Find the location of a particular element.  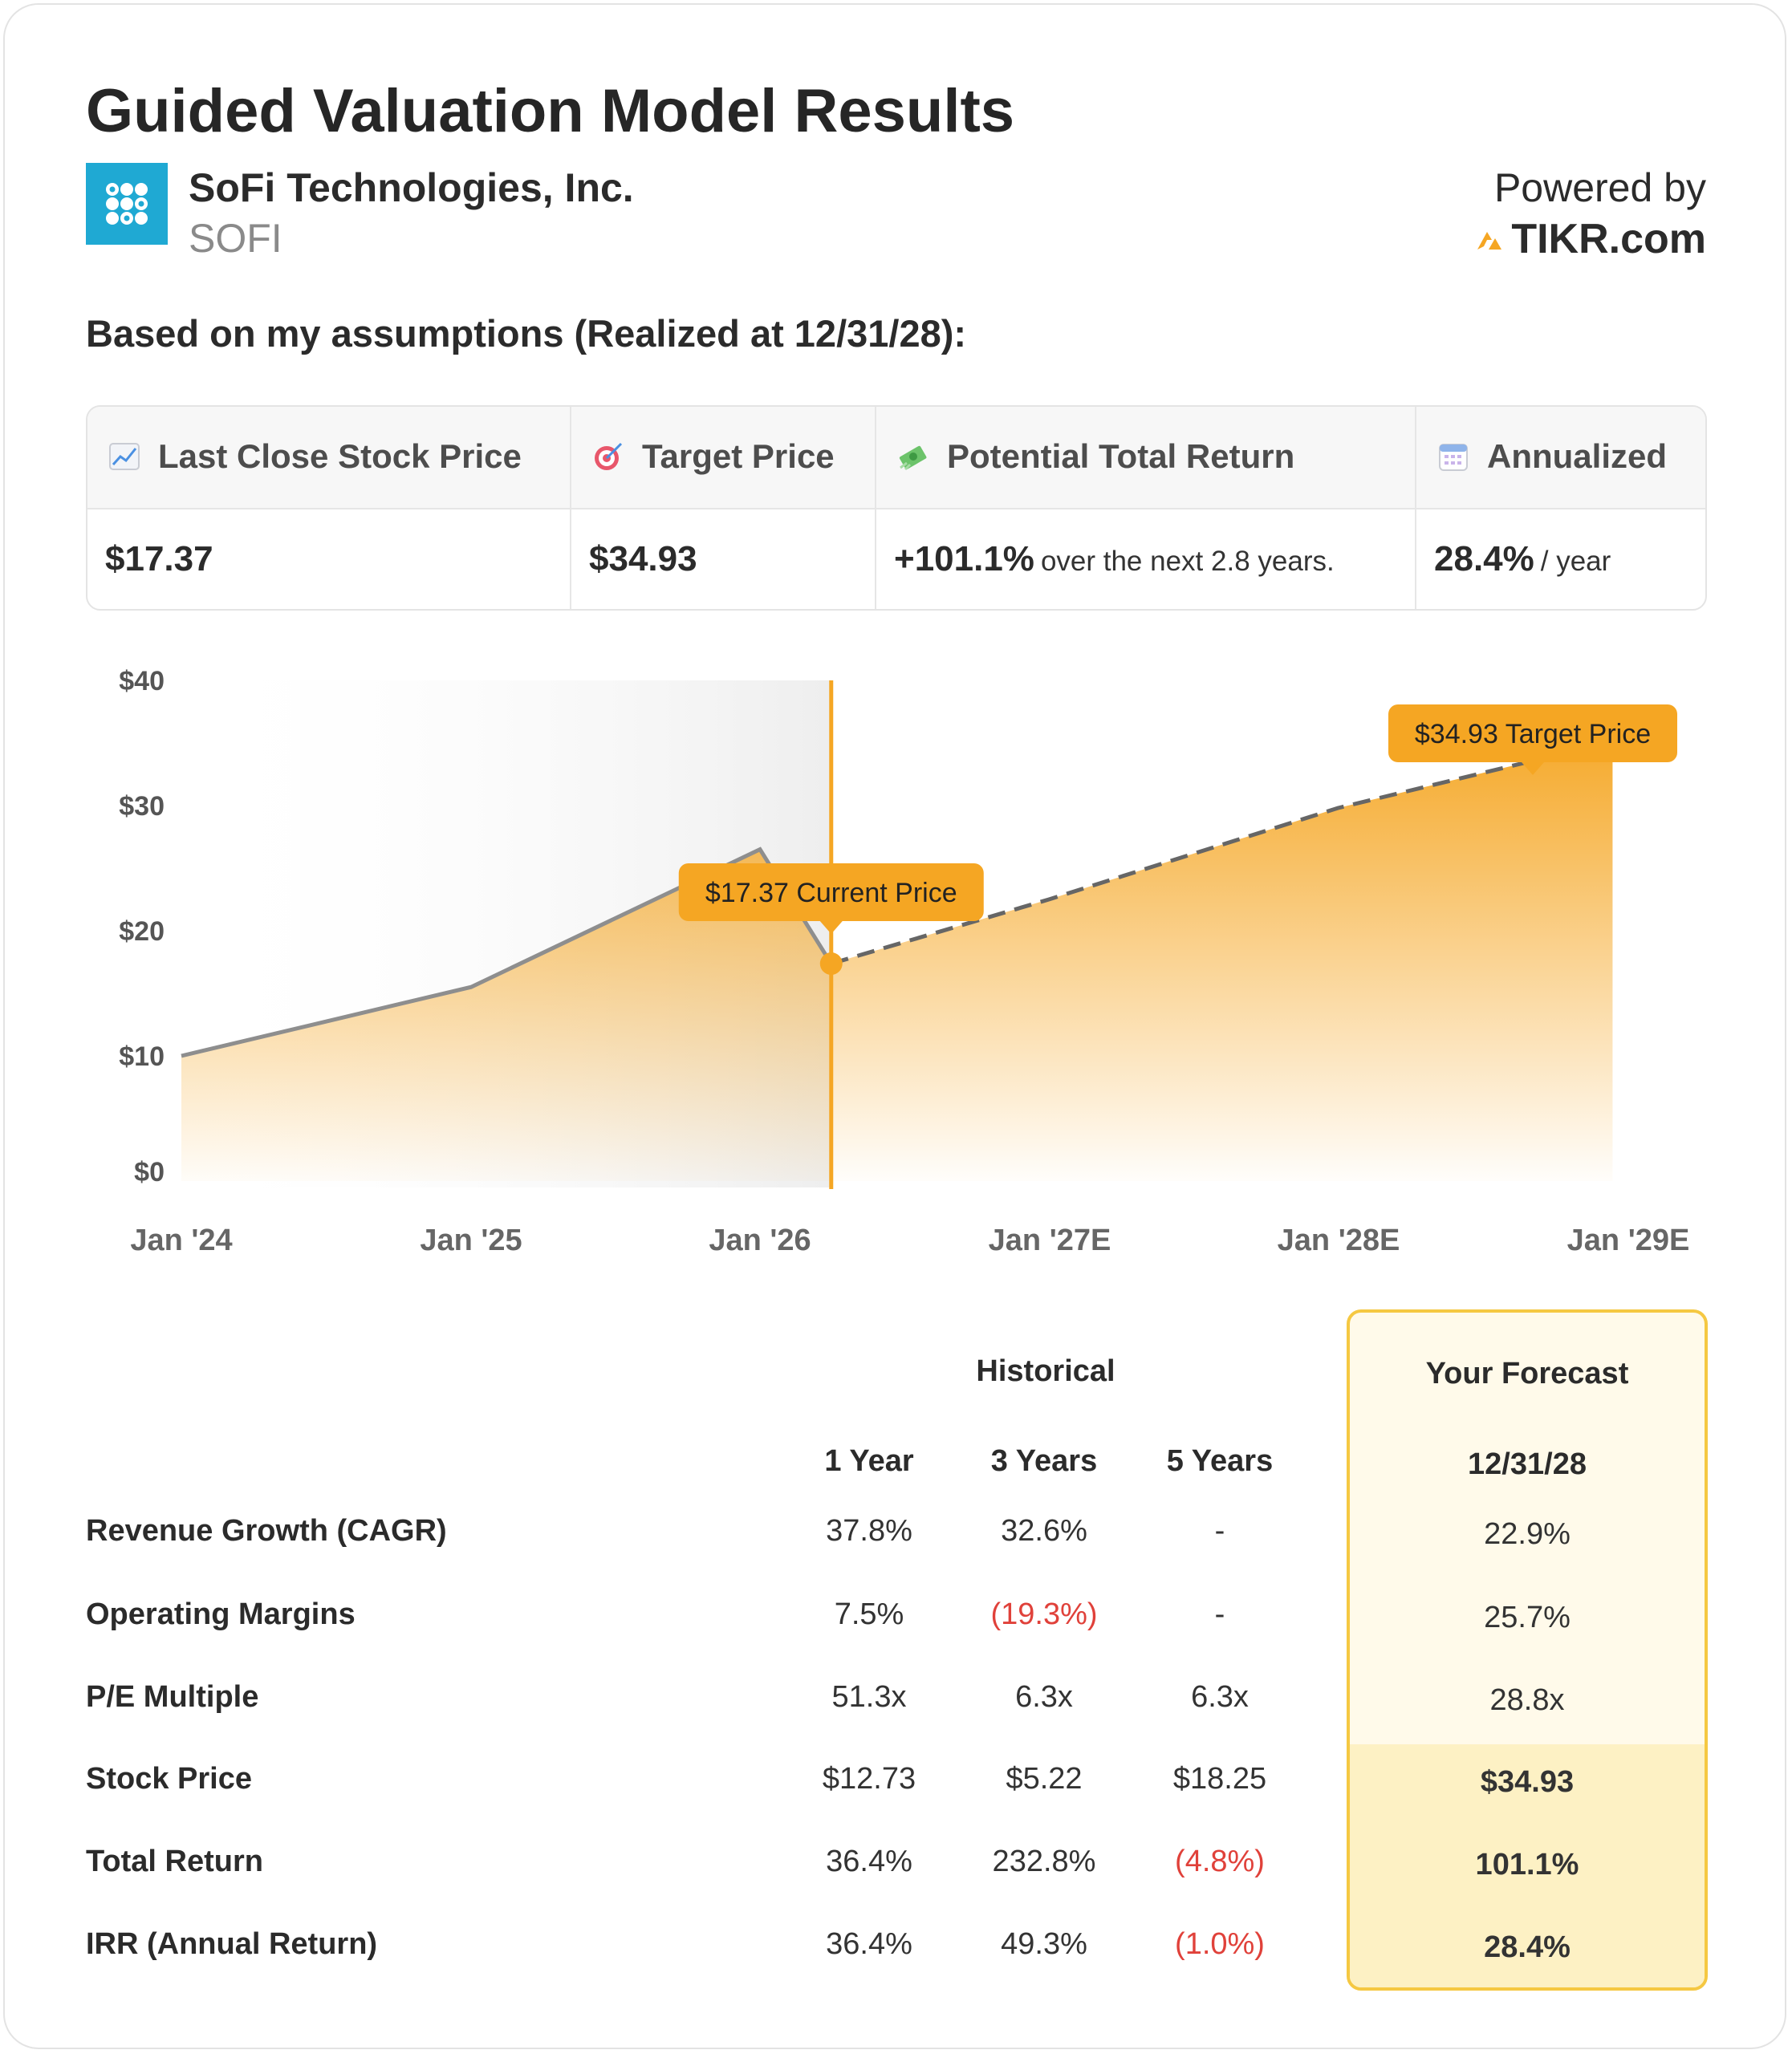

powered-by-label: Powered by is located at coordinates (1599, 188).